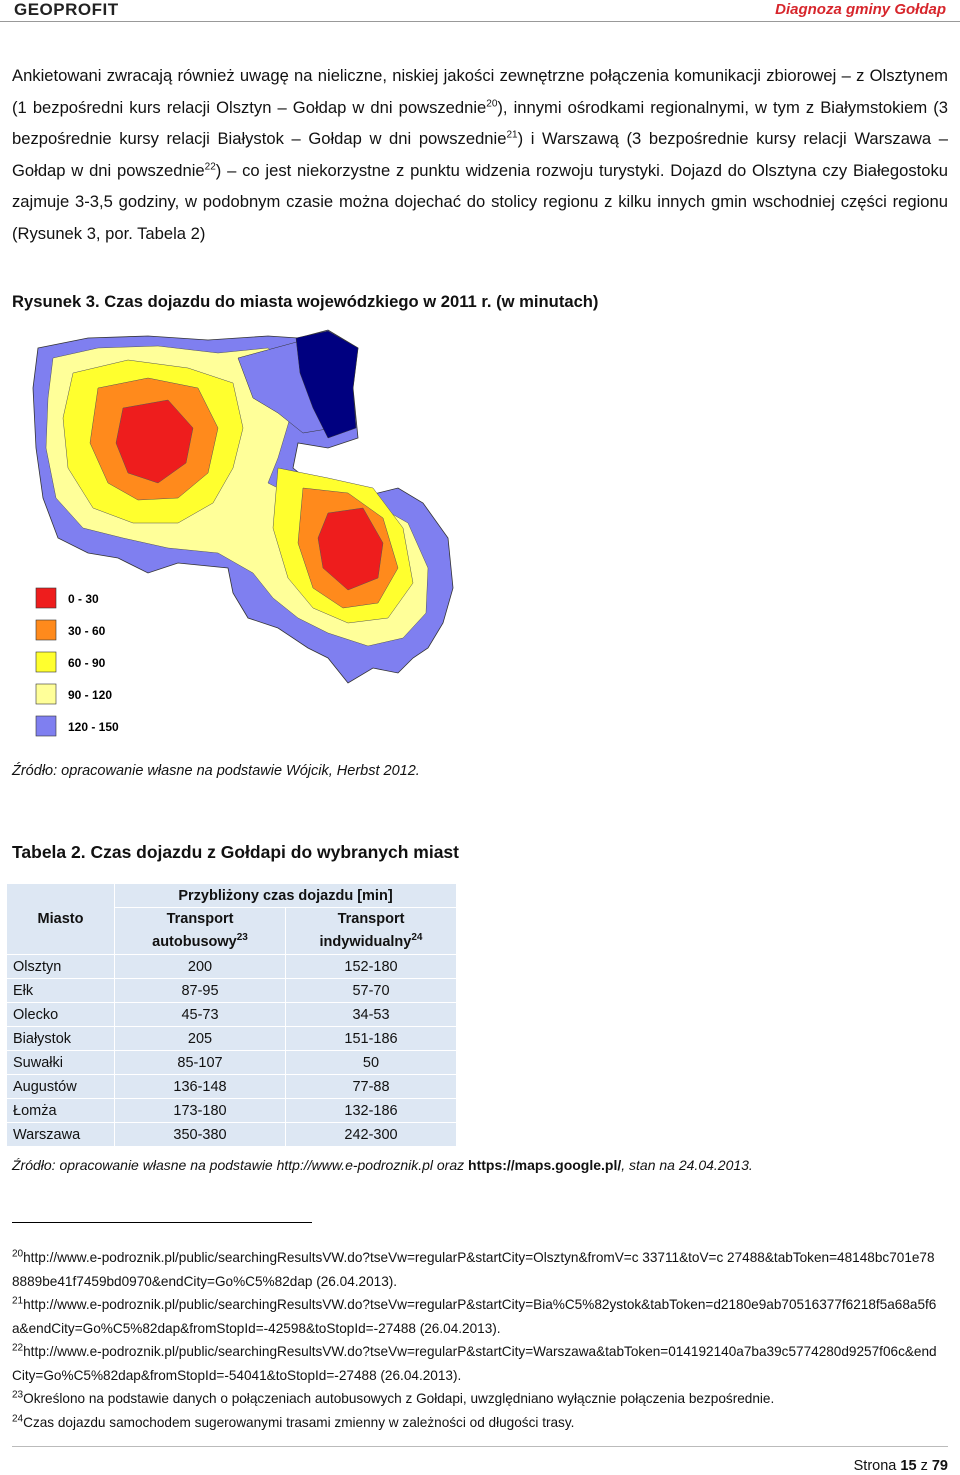  Describe the element at coordinates (200, 1134) in the screenshot. I see `table-cell: 350-380` at that location.